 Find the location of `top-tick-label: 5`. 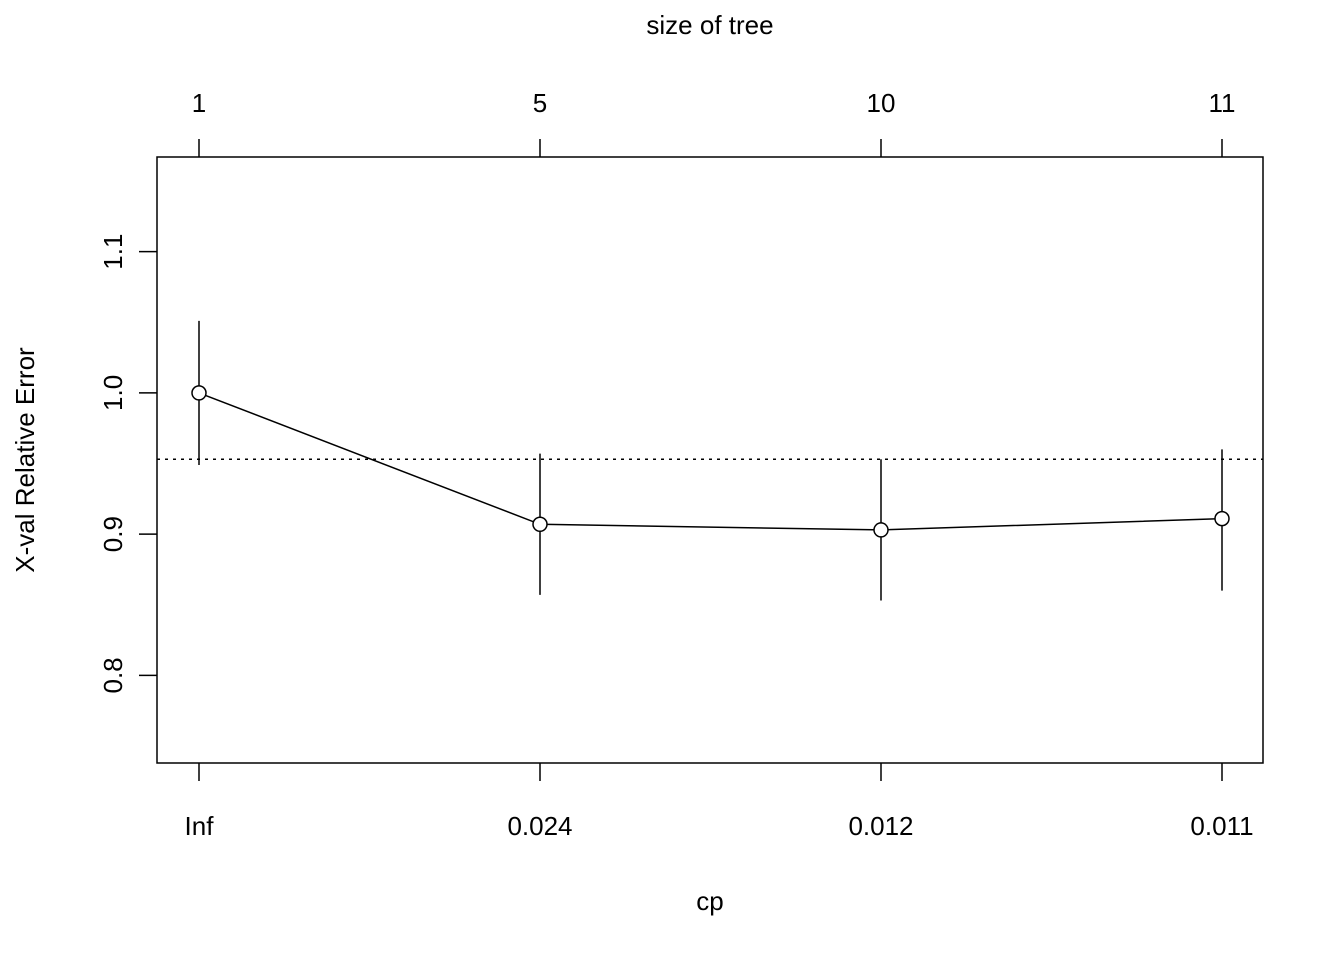

top-tick-label: 5 is located at coordinates (540, 103).